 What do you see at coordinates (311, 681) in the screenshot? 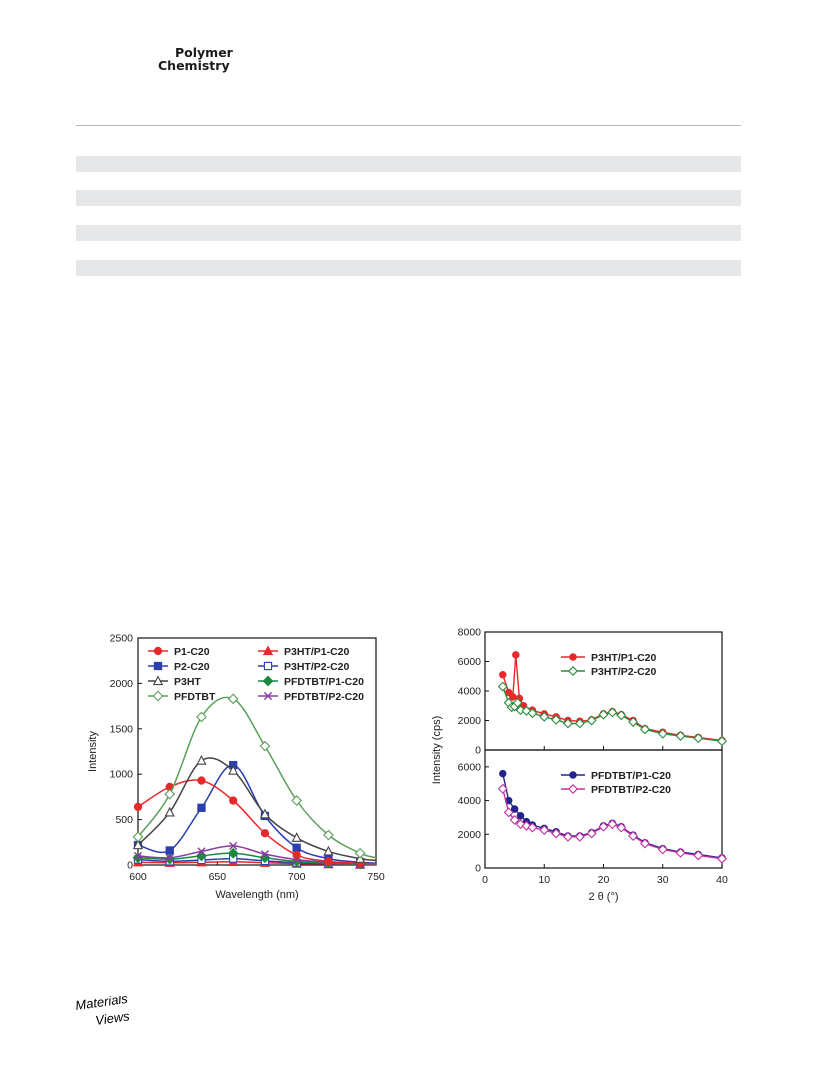
I see `legend-item: PFDTBT/P1-C20` at bounding box center [311, 681].